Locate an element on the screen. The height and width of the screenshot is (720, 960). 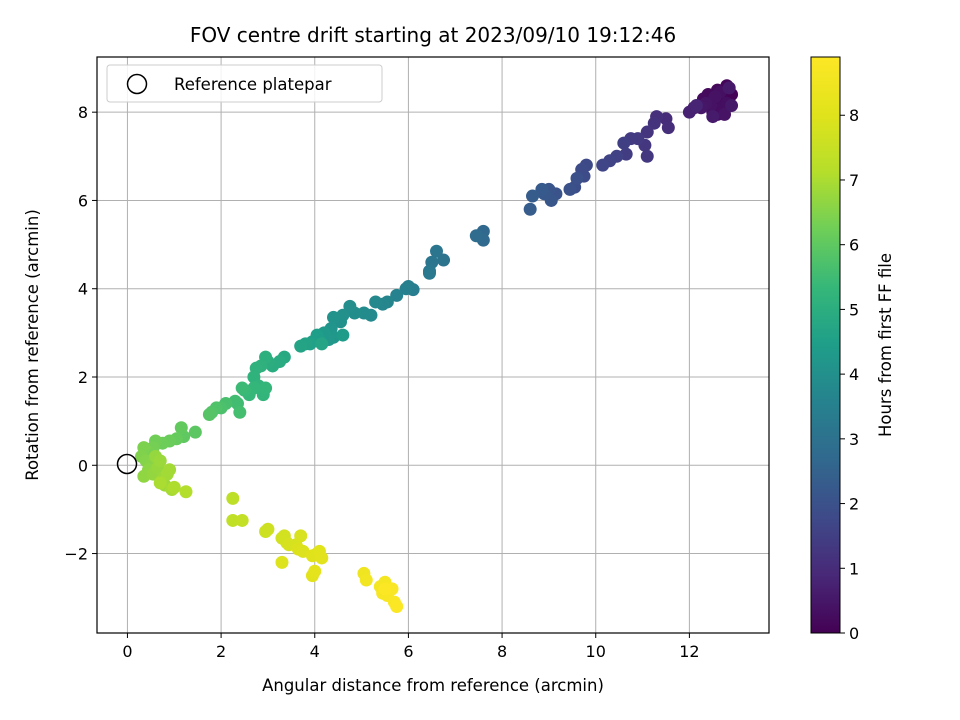
y-tick-label: 2 is located at coordinates (83, 377).